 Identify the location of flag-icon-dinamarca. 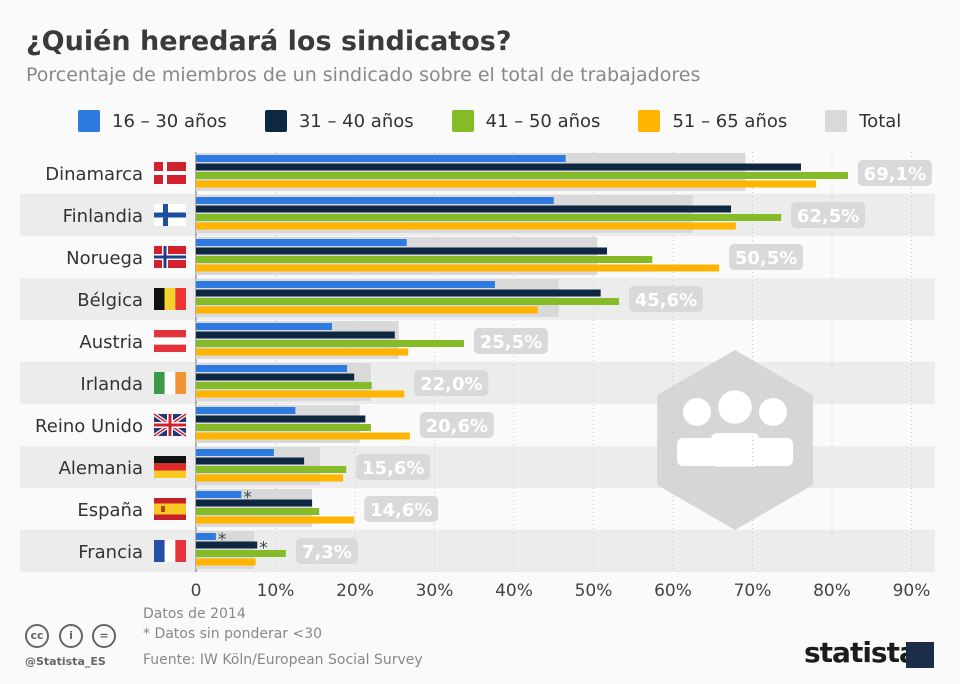
(170, 173).